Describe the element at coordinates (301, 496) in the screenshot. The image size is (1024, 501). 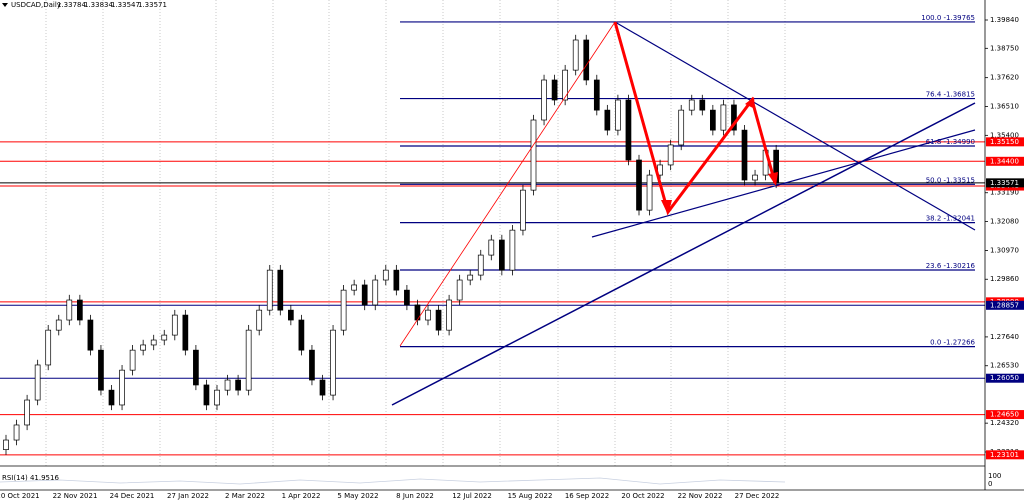
I see `x-tick-label: 1 Apr 2022` at that location.